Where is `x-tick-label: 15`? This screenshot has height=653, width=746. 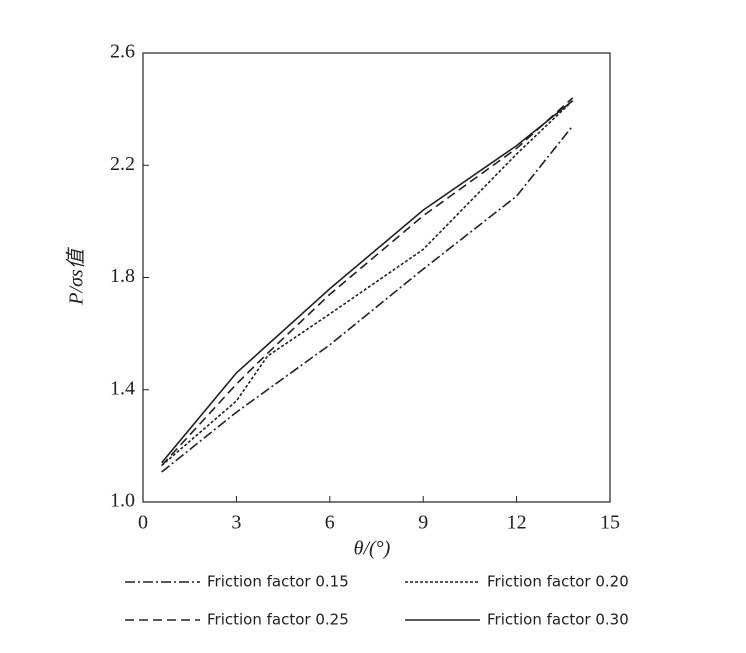
x-tick-label: 15 is located at coordinates (610, 523).